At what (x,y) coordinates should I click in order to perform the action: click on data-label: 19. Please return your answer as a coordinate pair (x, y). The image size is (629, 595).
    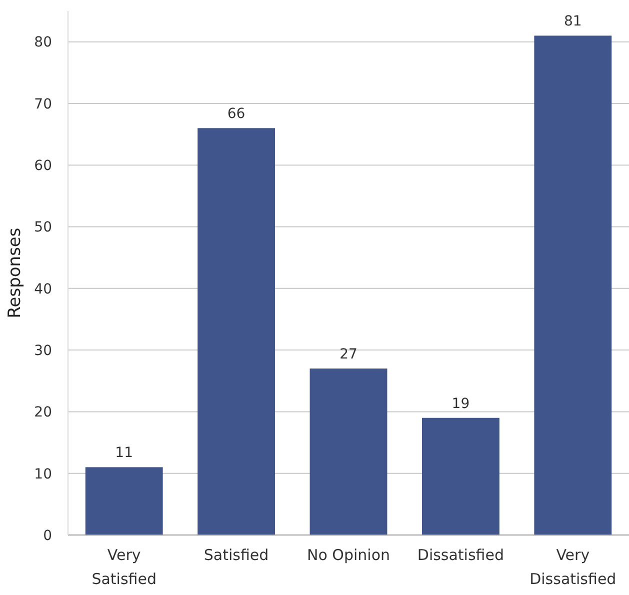
    Looking at the image, I should click on (461, 404).